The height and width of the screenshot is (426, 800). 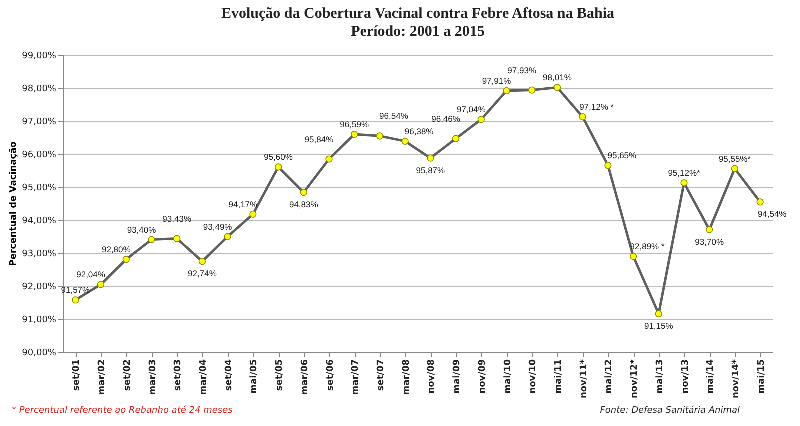 I want to click on x-tick-label: set/07, so click(x=381, y=376).